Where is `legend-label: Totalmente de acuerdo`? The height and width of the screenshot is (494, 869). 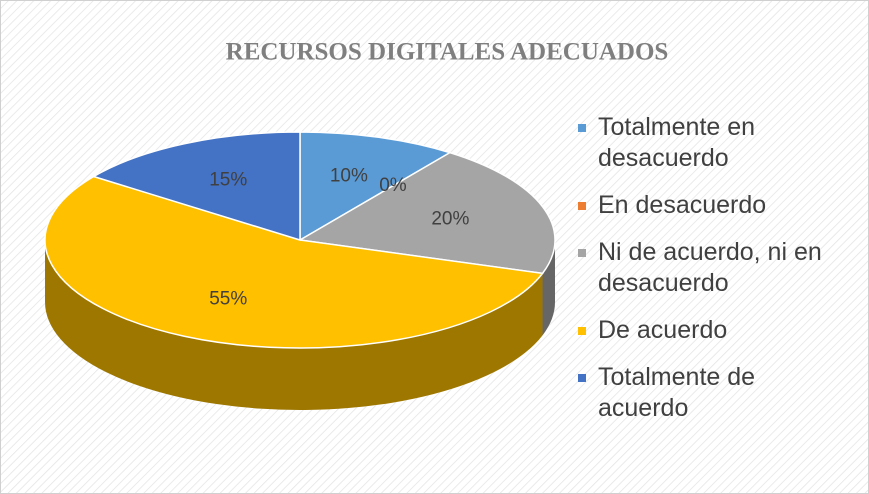 legend-label: Totalmente de acuerdo is located at coordinates (677, 392).